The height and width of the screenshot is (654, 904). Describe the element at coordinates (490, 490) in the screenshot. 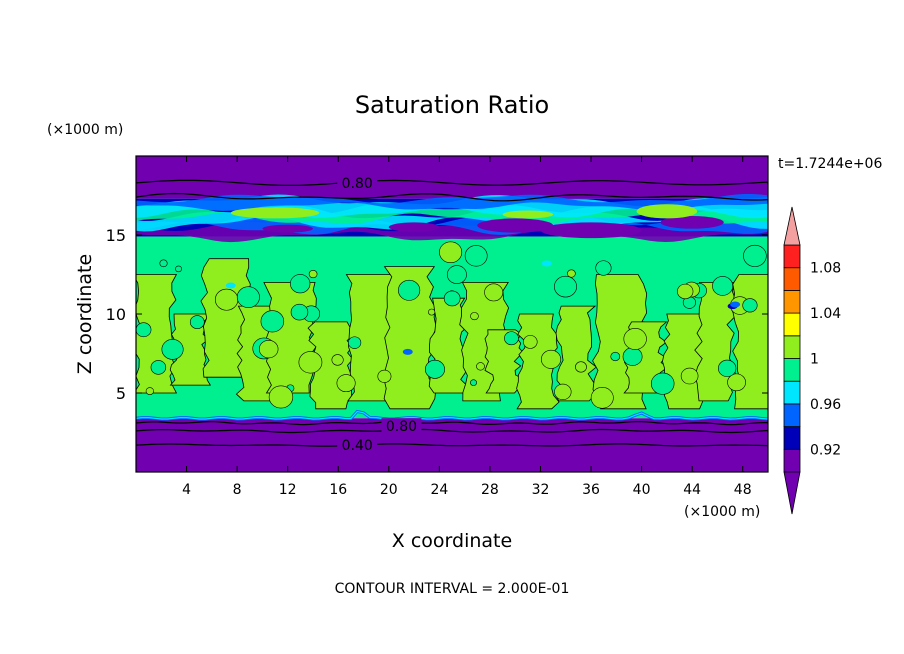

I see `x-tick-label: 28` at that location.